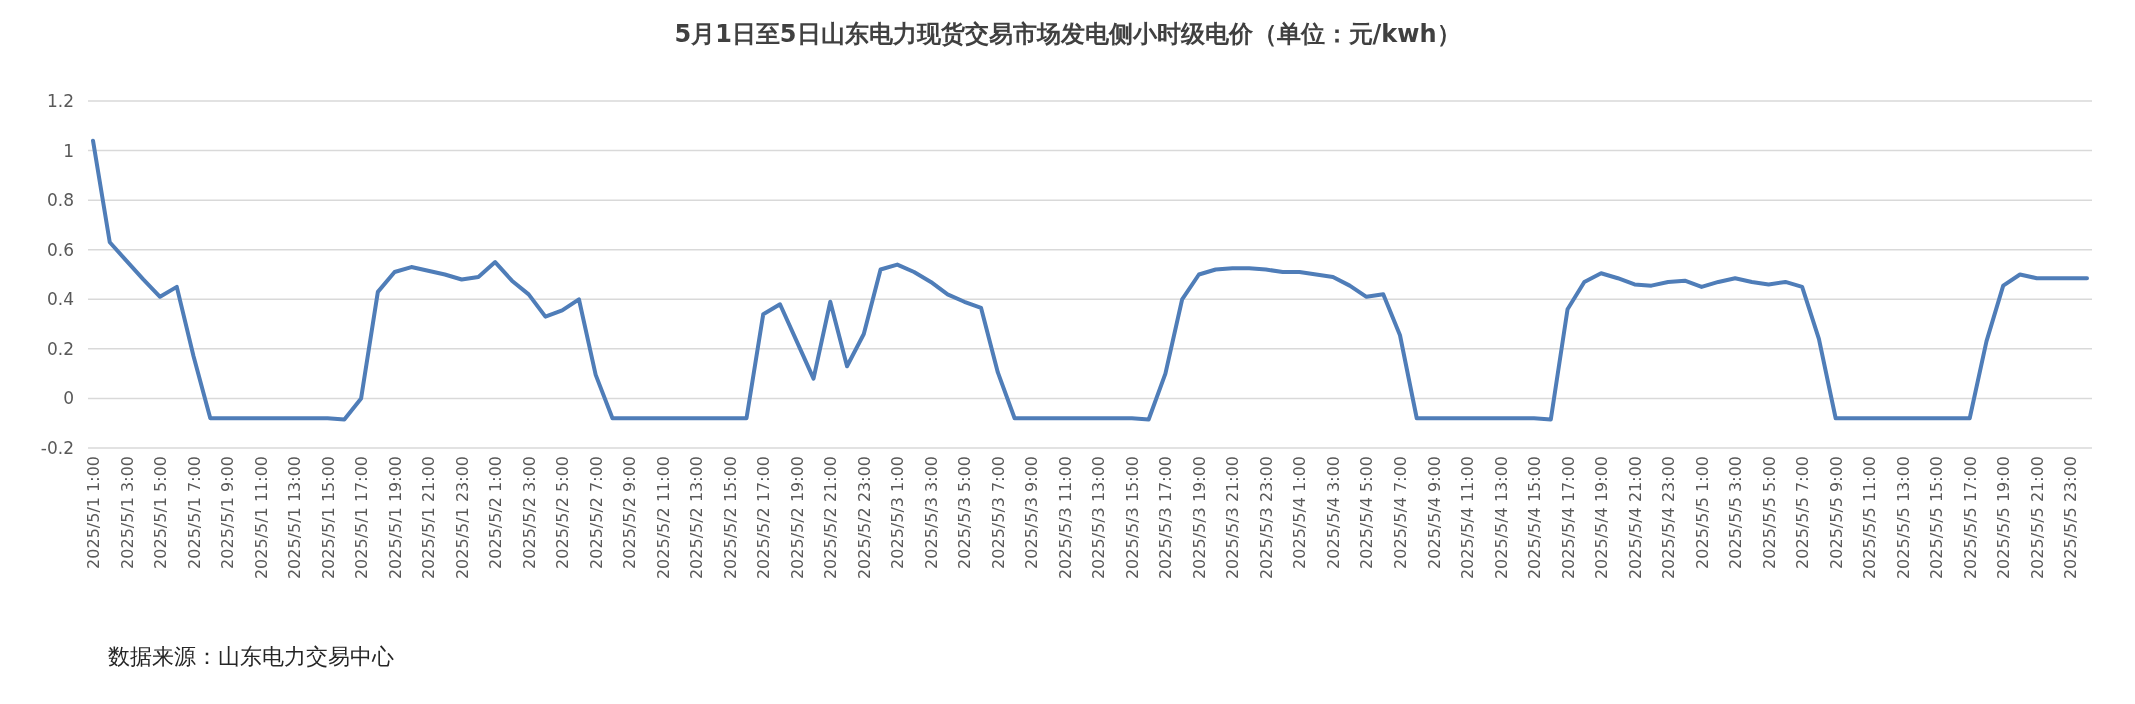 The height and width of the screenshot is (704, 2135). I want to click on x-tick-label: 2025/5/1 11:00, so click(261, 518).